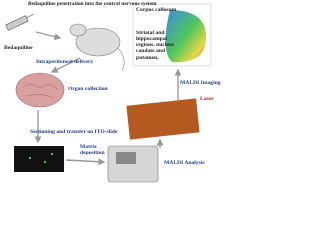 The image size is (320, 240). I want to click on ito-slide, so click(39, 159).